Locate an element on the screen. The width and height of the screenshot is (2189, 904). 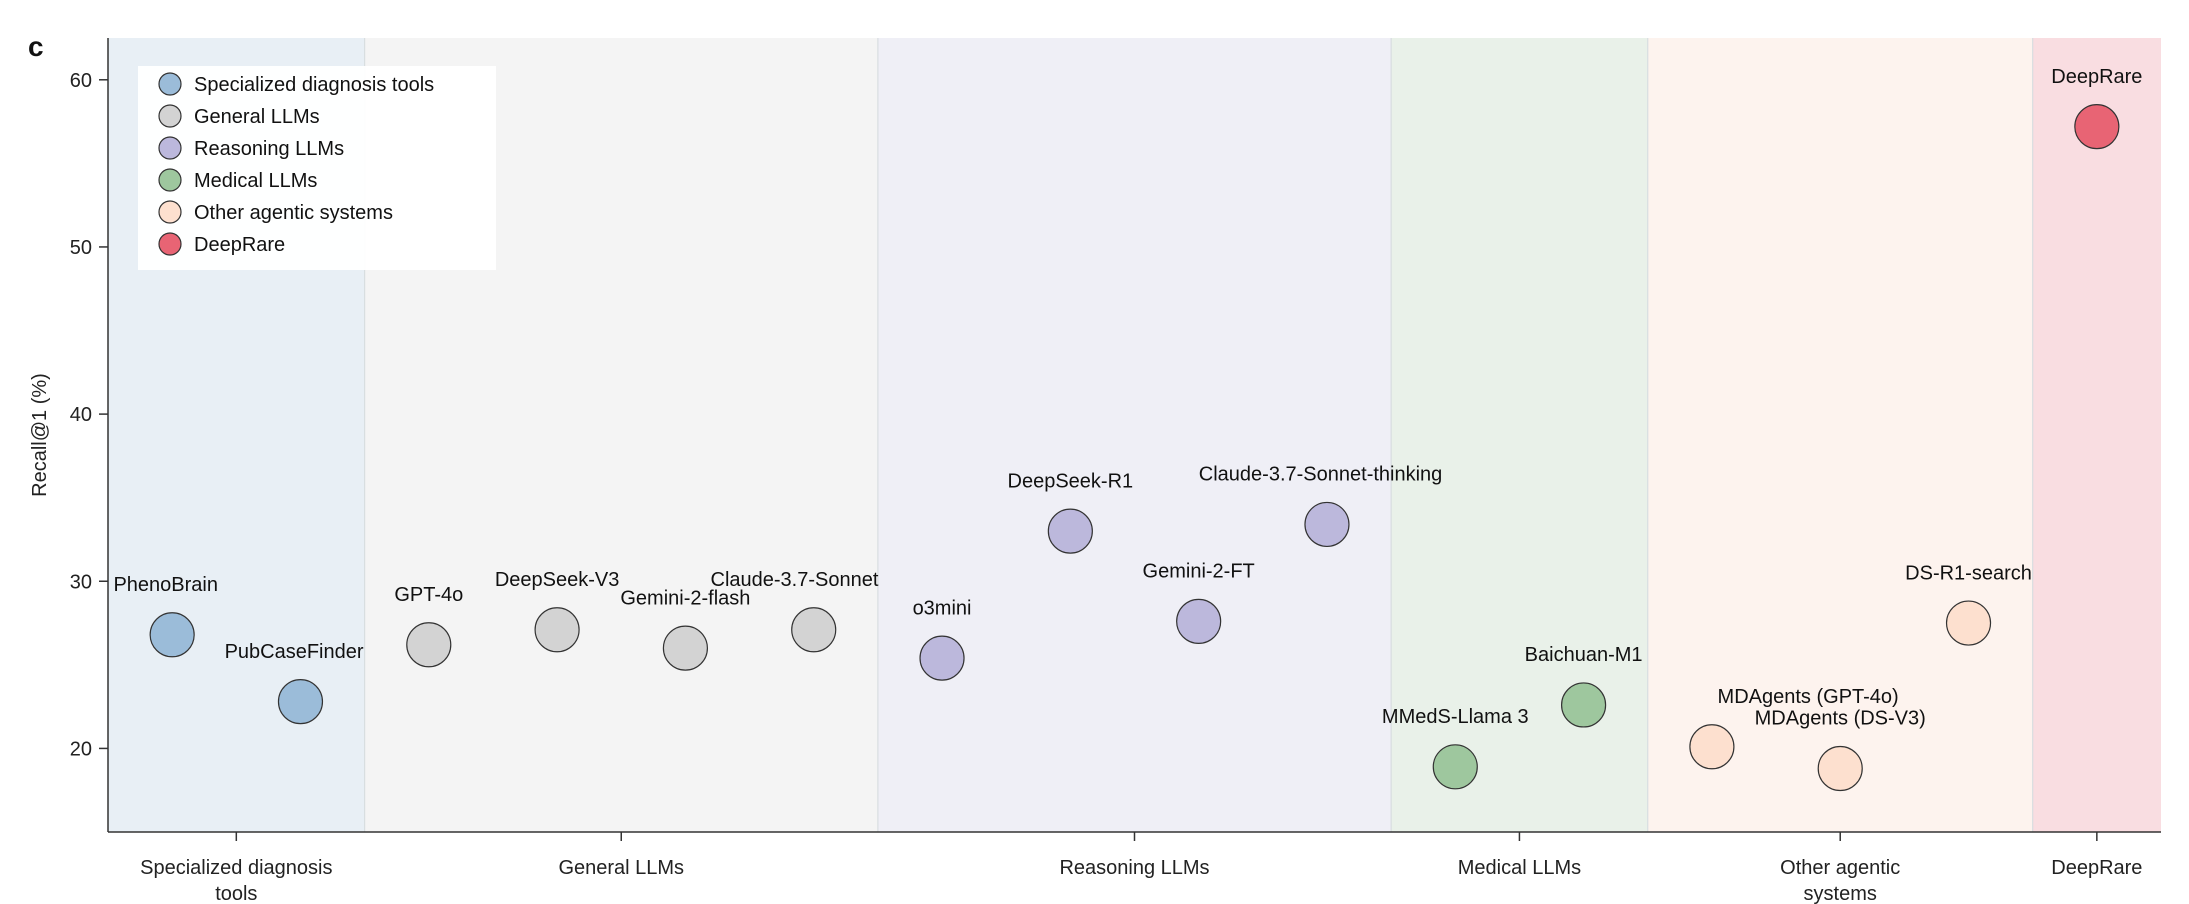
point-label: MMedS-Llama 3 is located at coordinates (1455, 717).